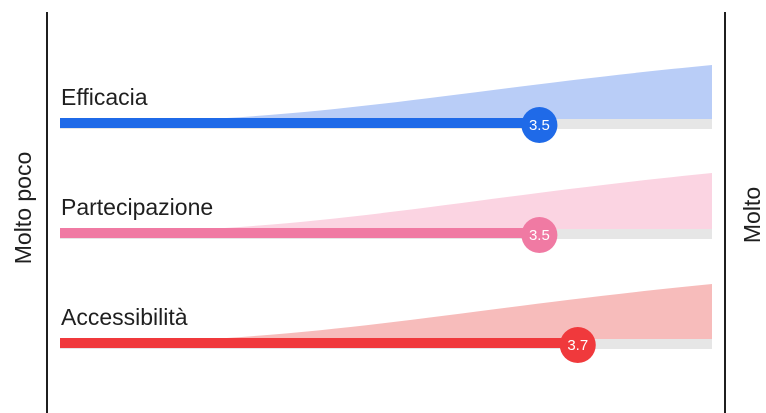 This screenshot has height=413, width=766. Describe the element at coordinates (104, 97) in the screenshot. I see `category-label: Efficacia` at that location.